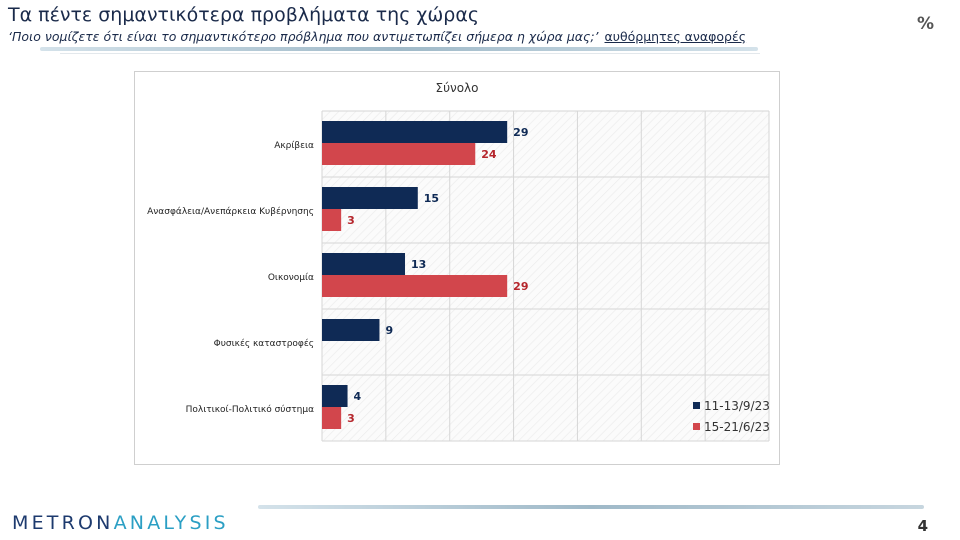  I want to click on bars: 29 24 15 3 13 29 9 4 3, so click(425, 275).